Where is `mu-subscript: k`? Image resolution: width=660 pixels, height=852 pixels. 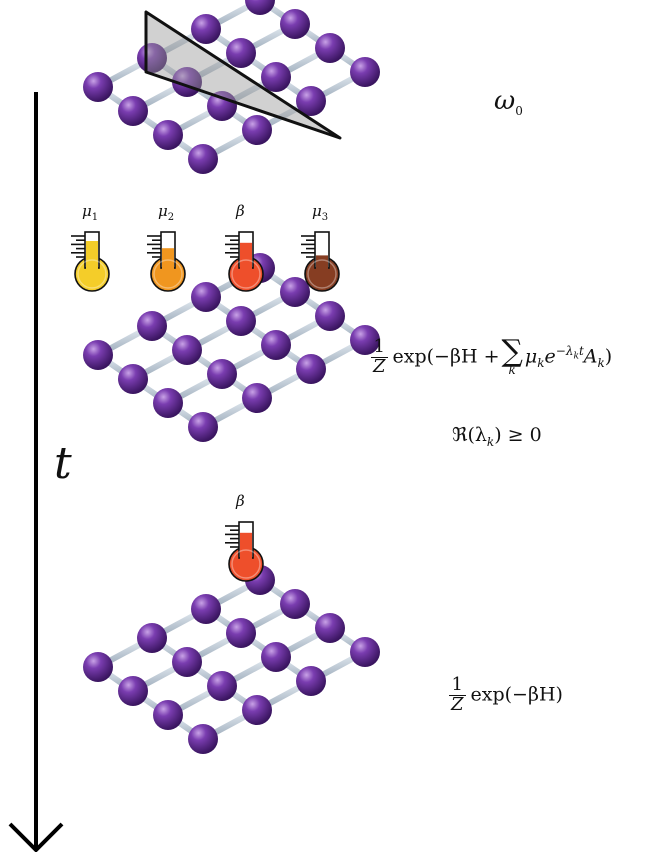 mu-subscript: k is located at coordinates (541, 363).